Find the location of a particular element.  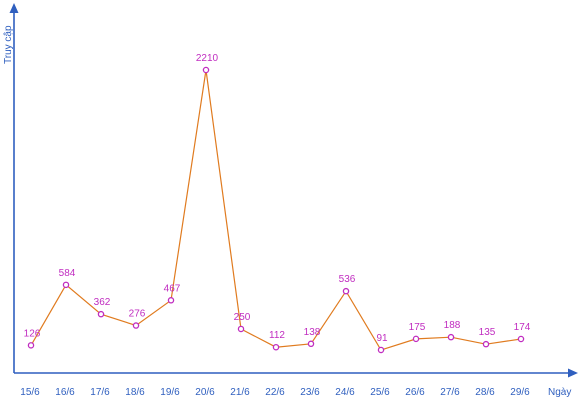

data-label: 138 is located at coordinates (312, 332).